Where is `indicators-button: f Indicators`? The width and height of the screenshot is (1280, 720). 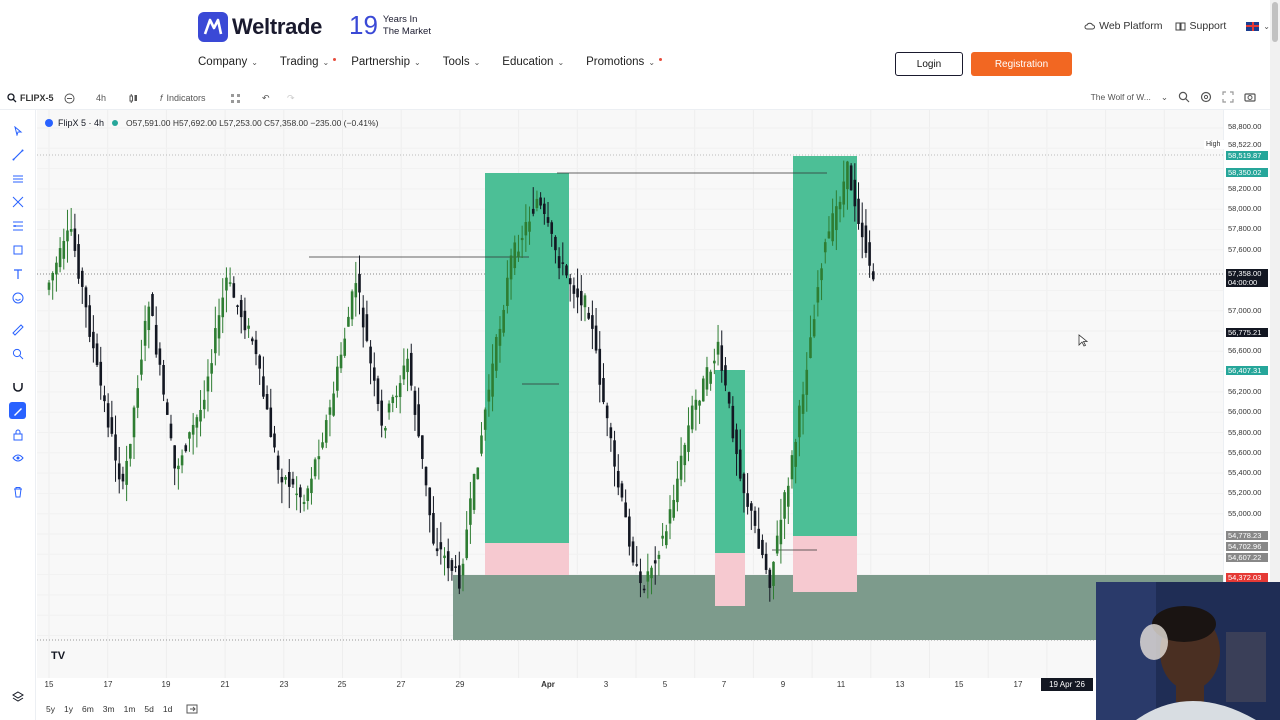 indicators-button: f Indicators is located at coordinates (183, 98).